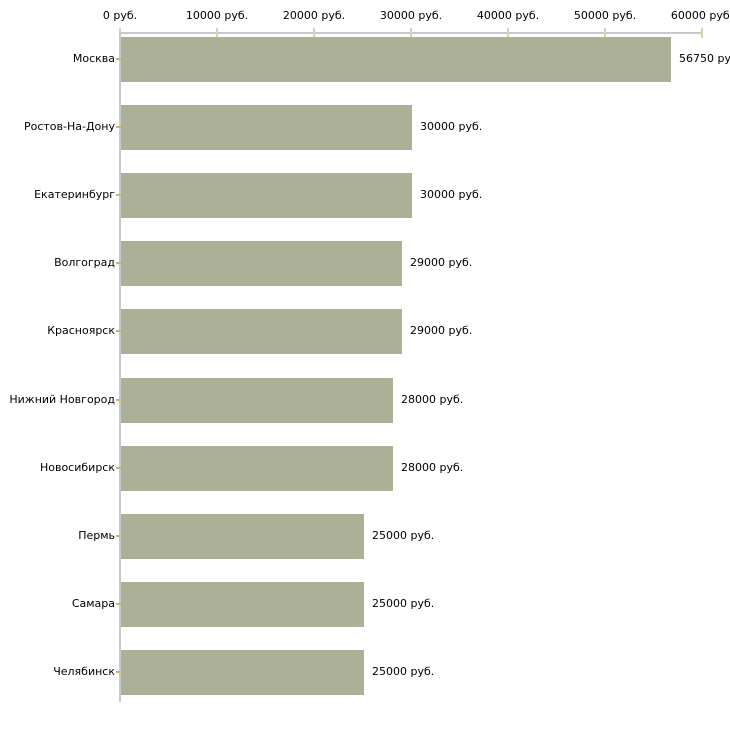  I want to click on x-tick-label: 50000 руб., so click(605, 15).